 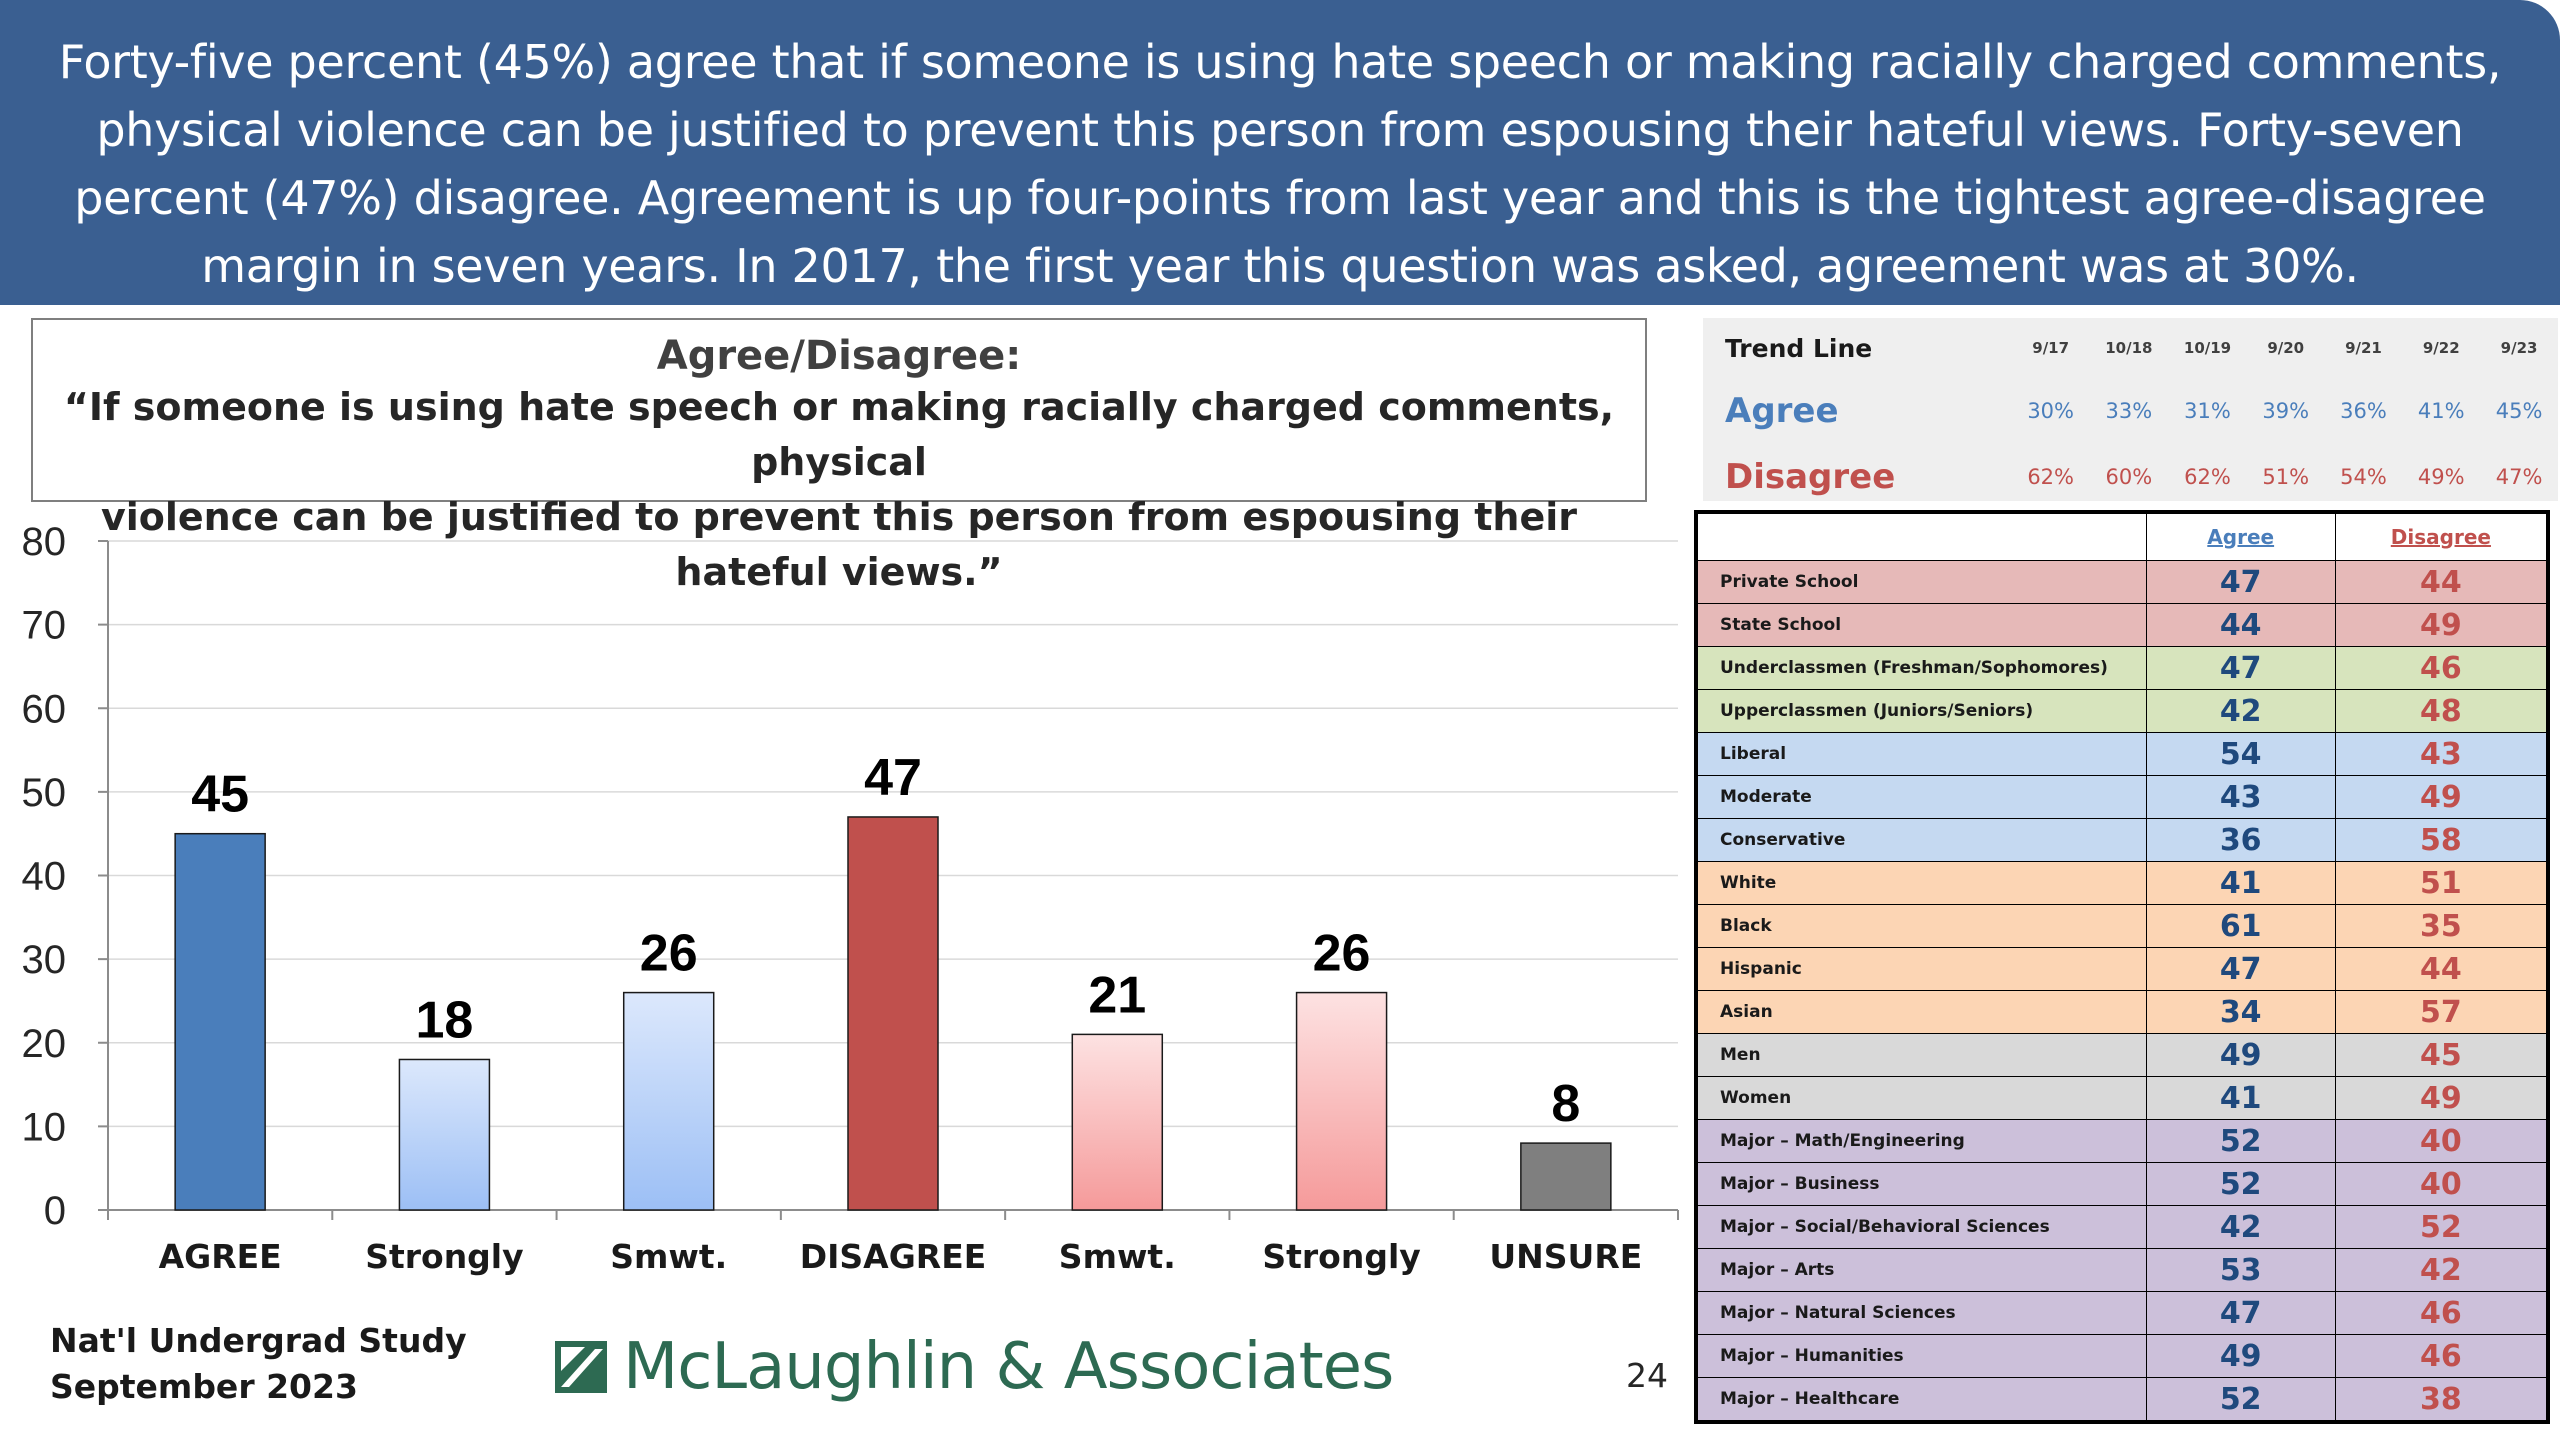 What do you see at coordinates (2441, 411) in the screenshot?
I see `trend-agree-value: 41%` at bounding box center [2441, 411].